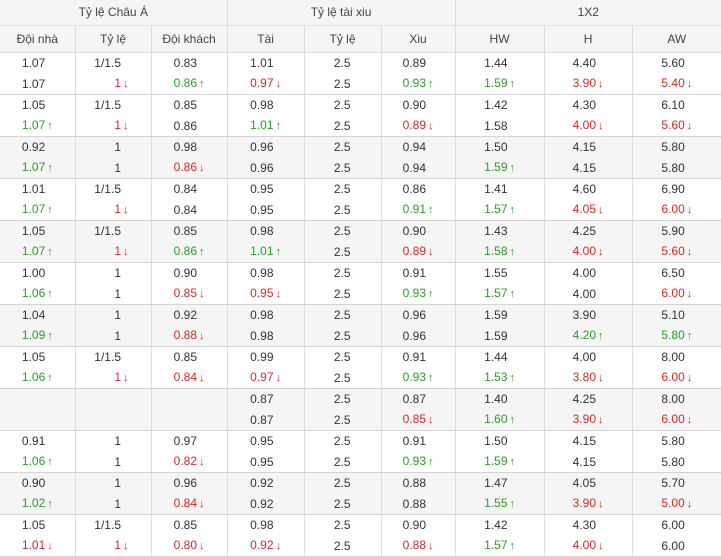 Image resolution: width=721 pixels, height=557 pixels. I want to click on table-row: 1.07 ↑ 1 ↓ 0.86 1.01 ↑ 2.5 0.89 ↓ 1.58 4.00 ↓ 5.60 ↓, so click(360, 126).